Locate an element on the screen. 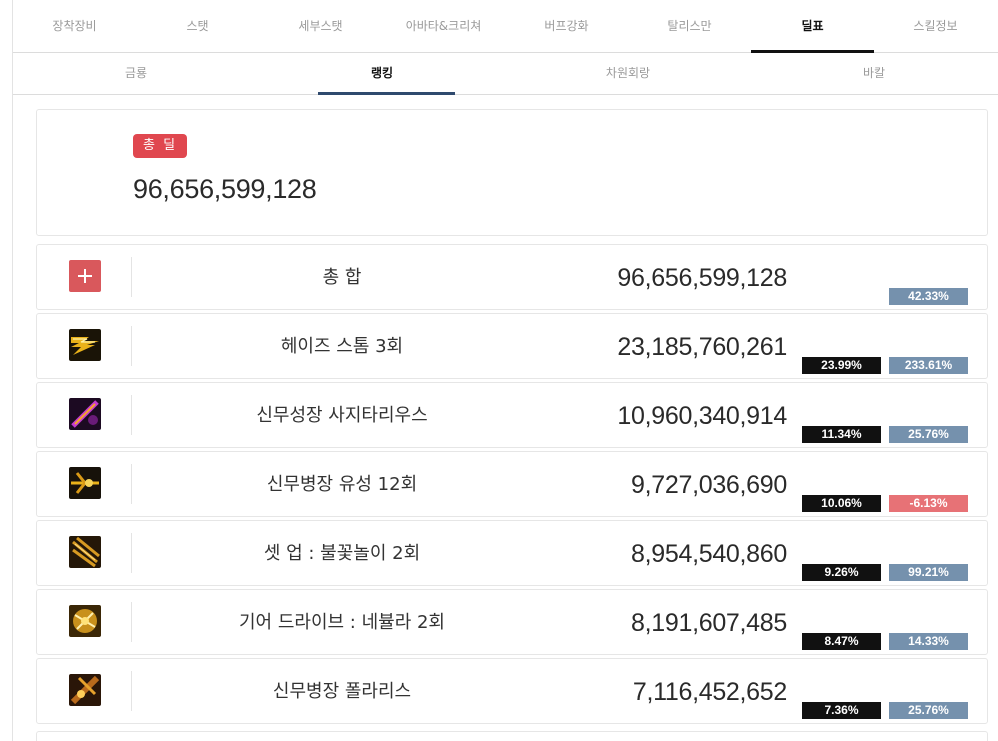 This screenshot has width=998, height=741. total-damage-badge: 총 딜 is located at coordinates (160, 146).